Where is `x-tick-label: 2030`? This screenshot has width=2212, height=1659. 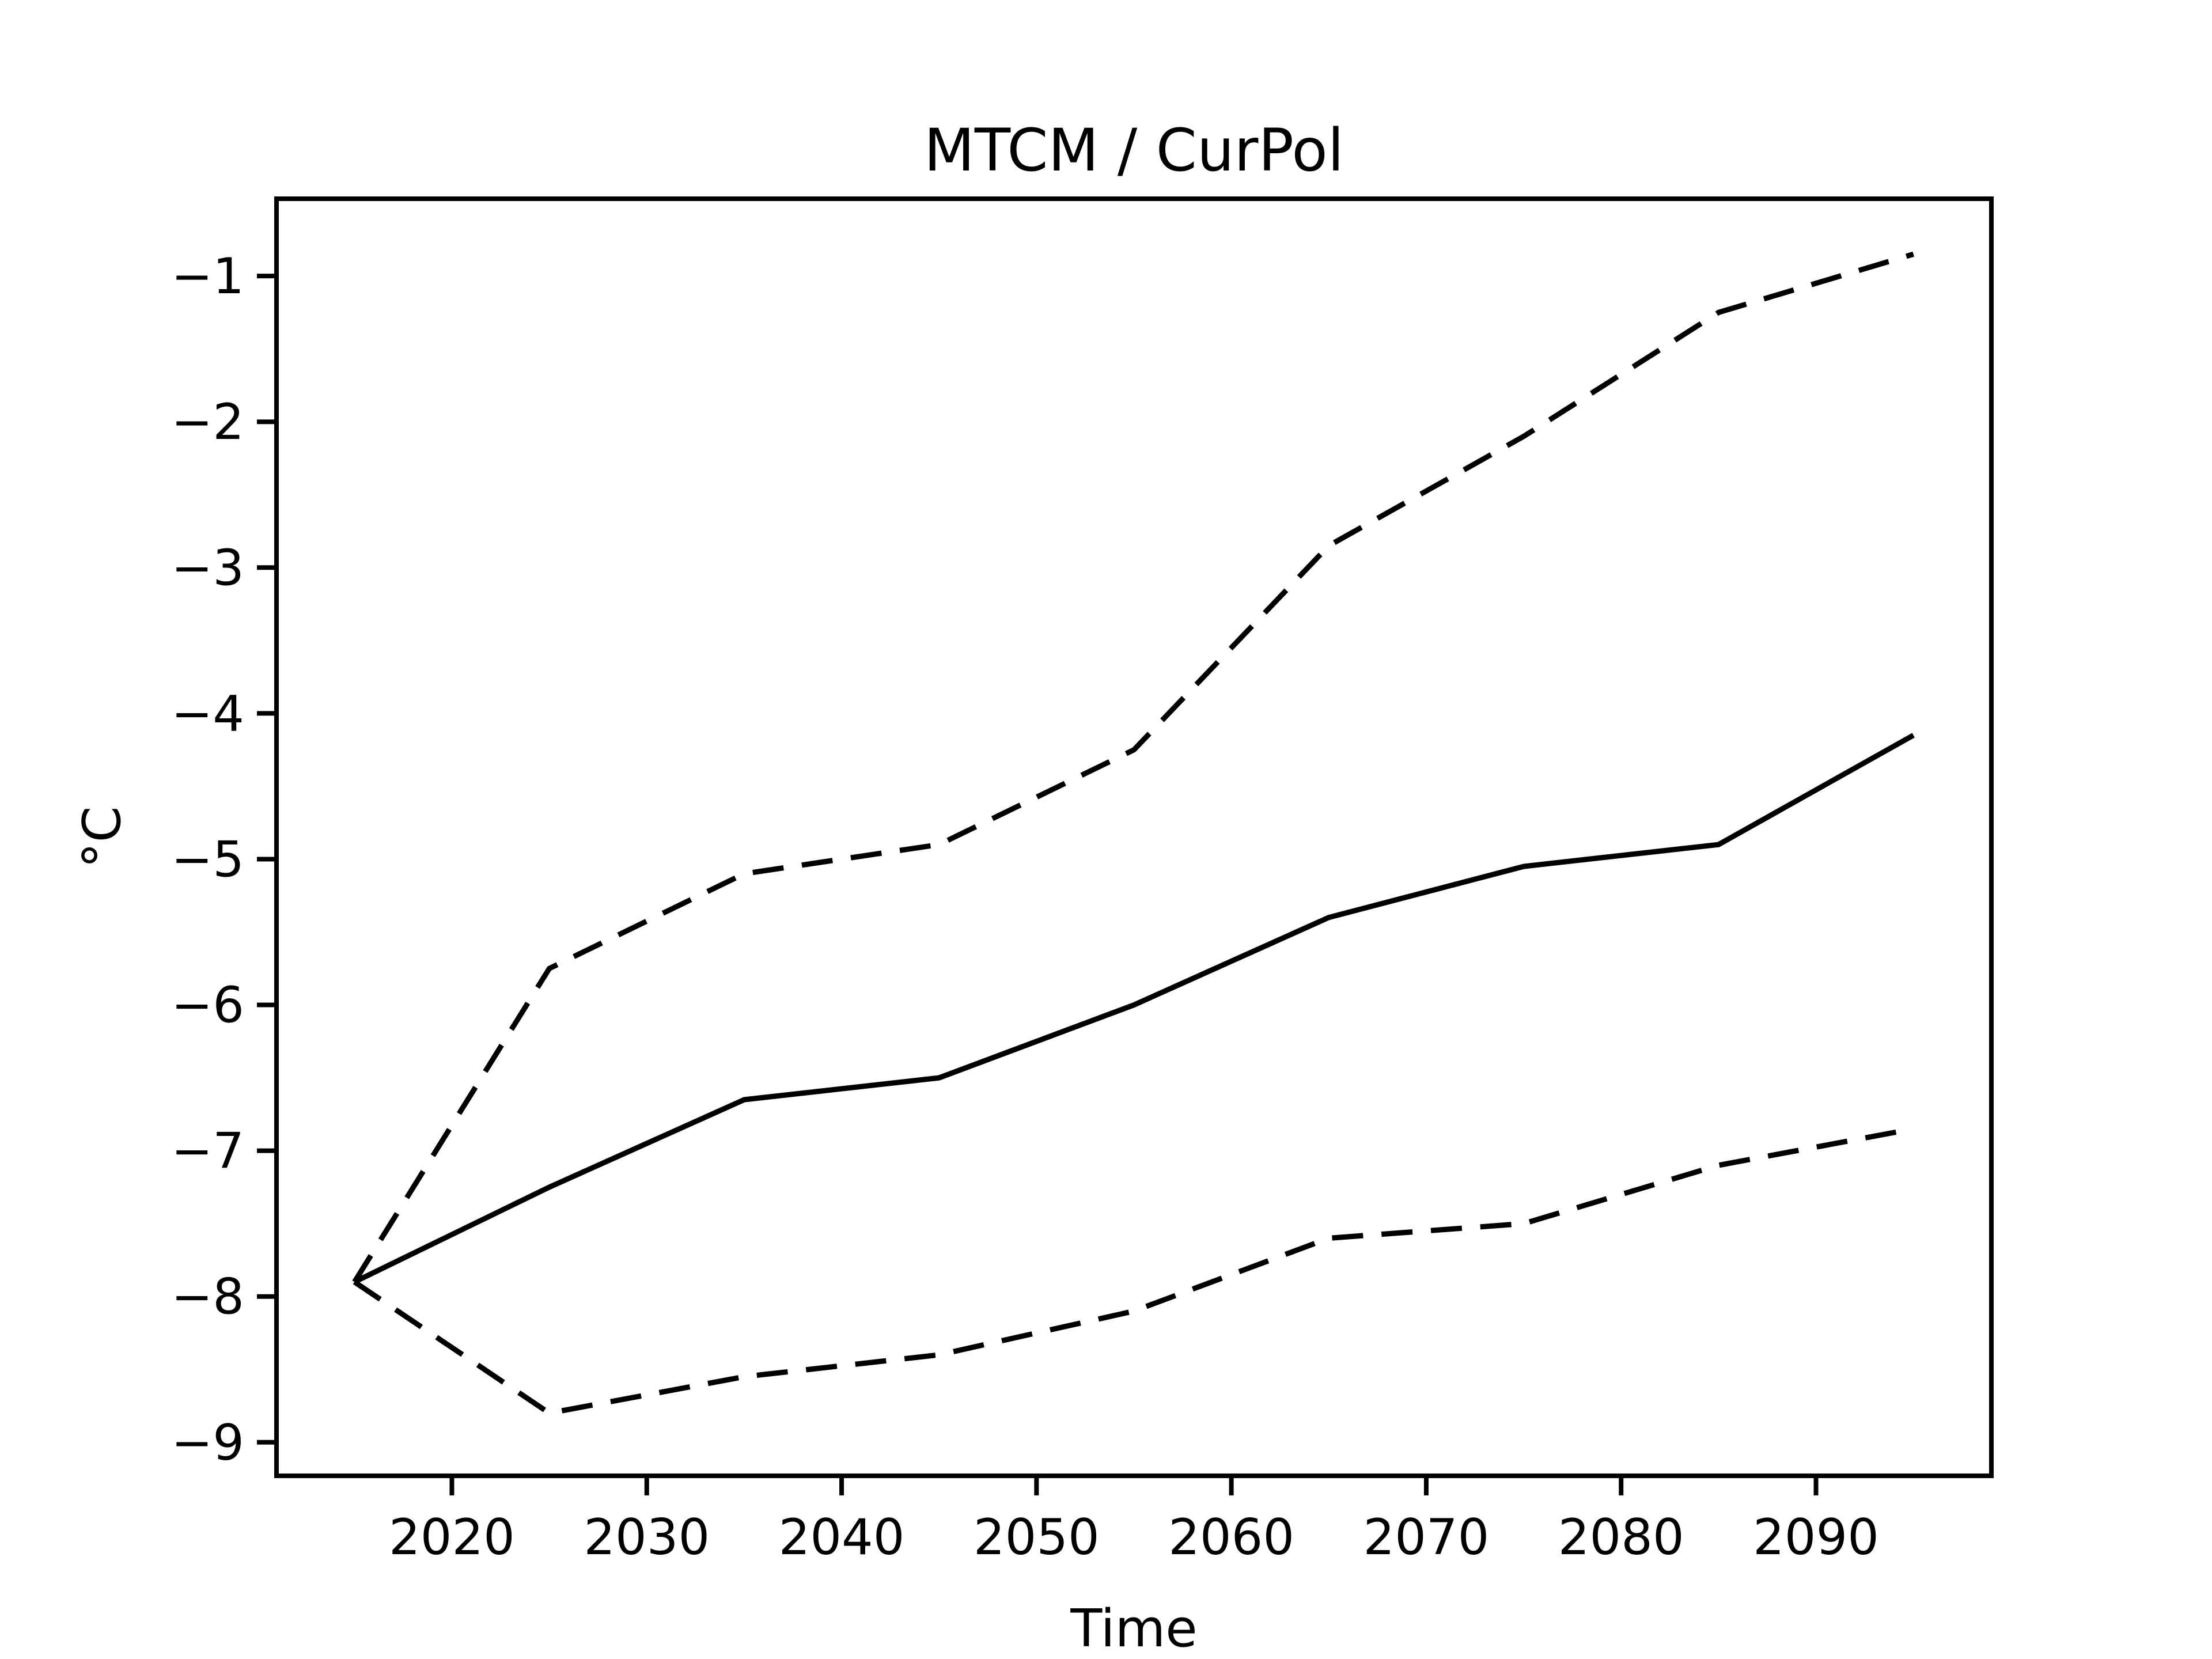
x-tick-label: 2030 is located at coordinates (647, 1537).